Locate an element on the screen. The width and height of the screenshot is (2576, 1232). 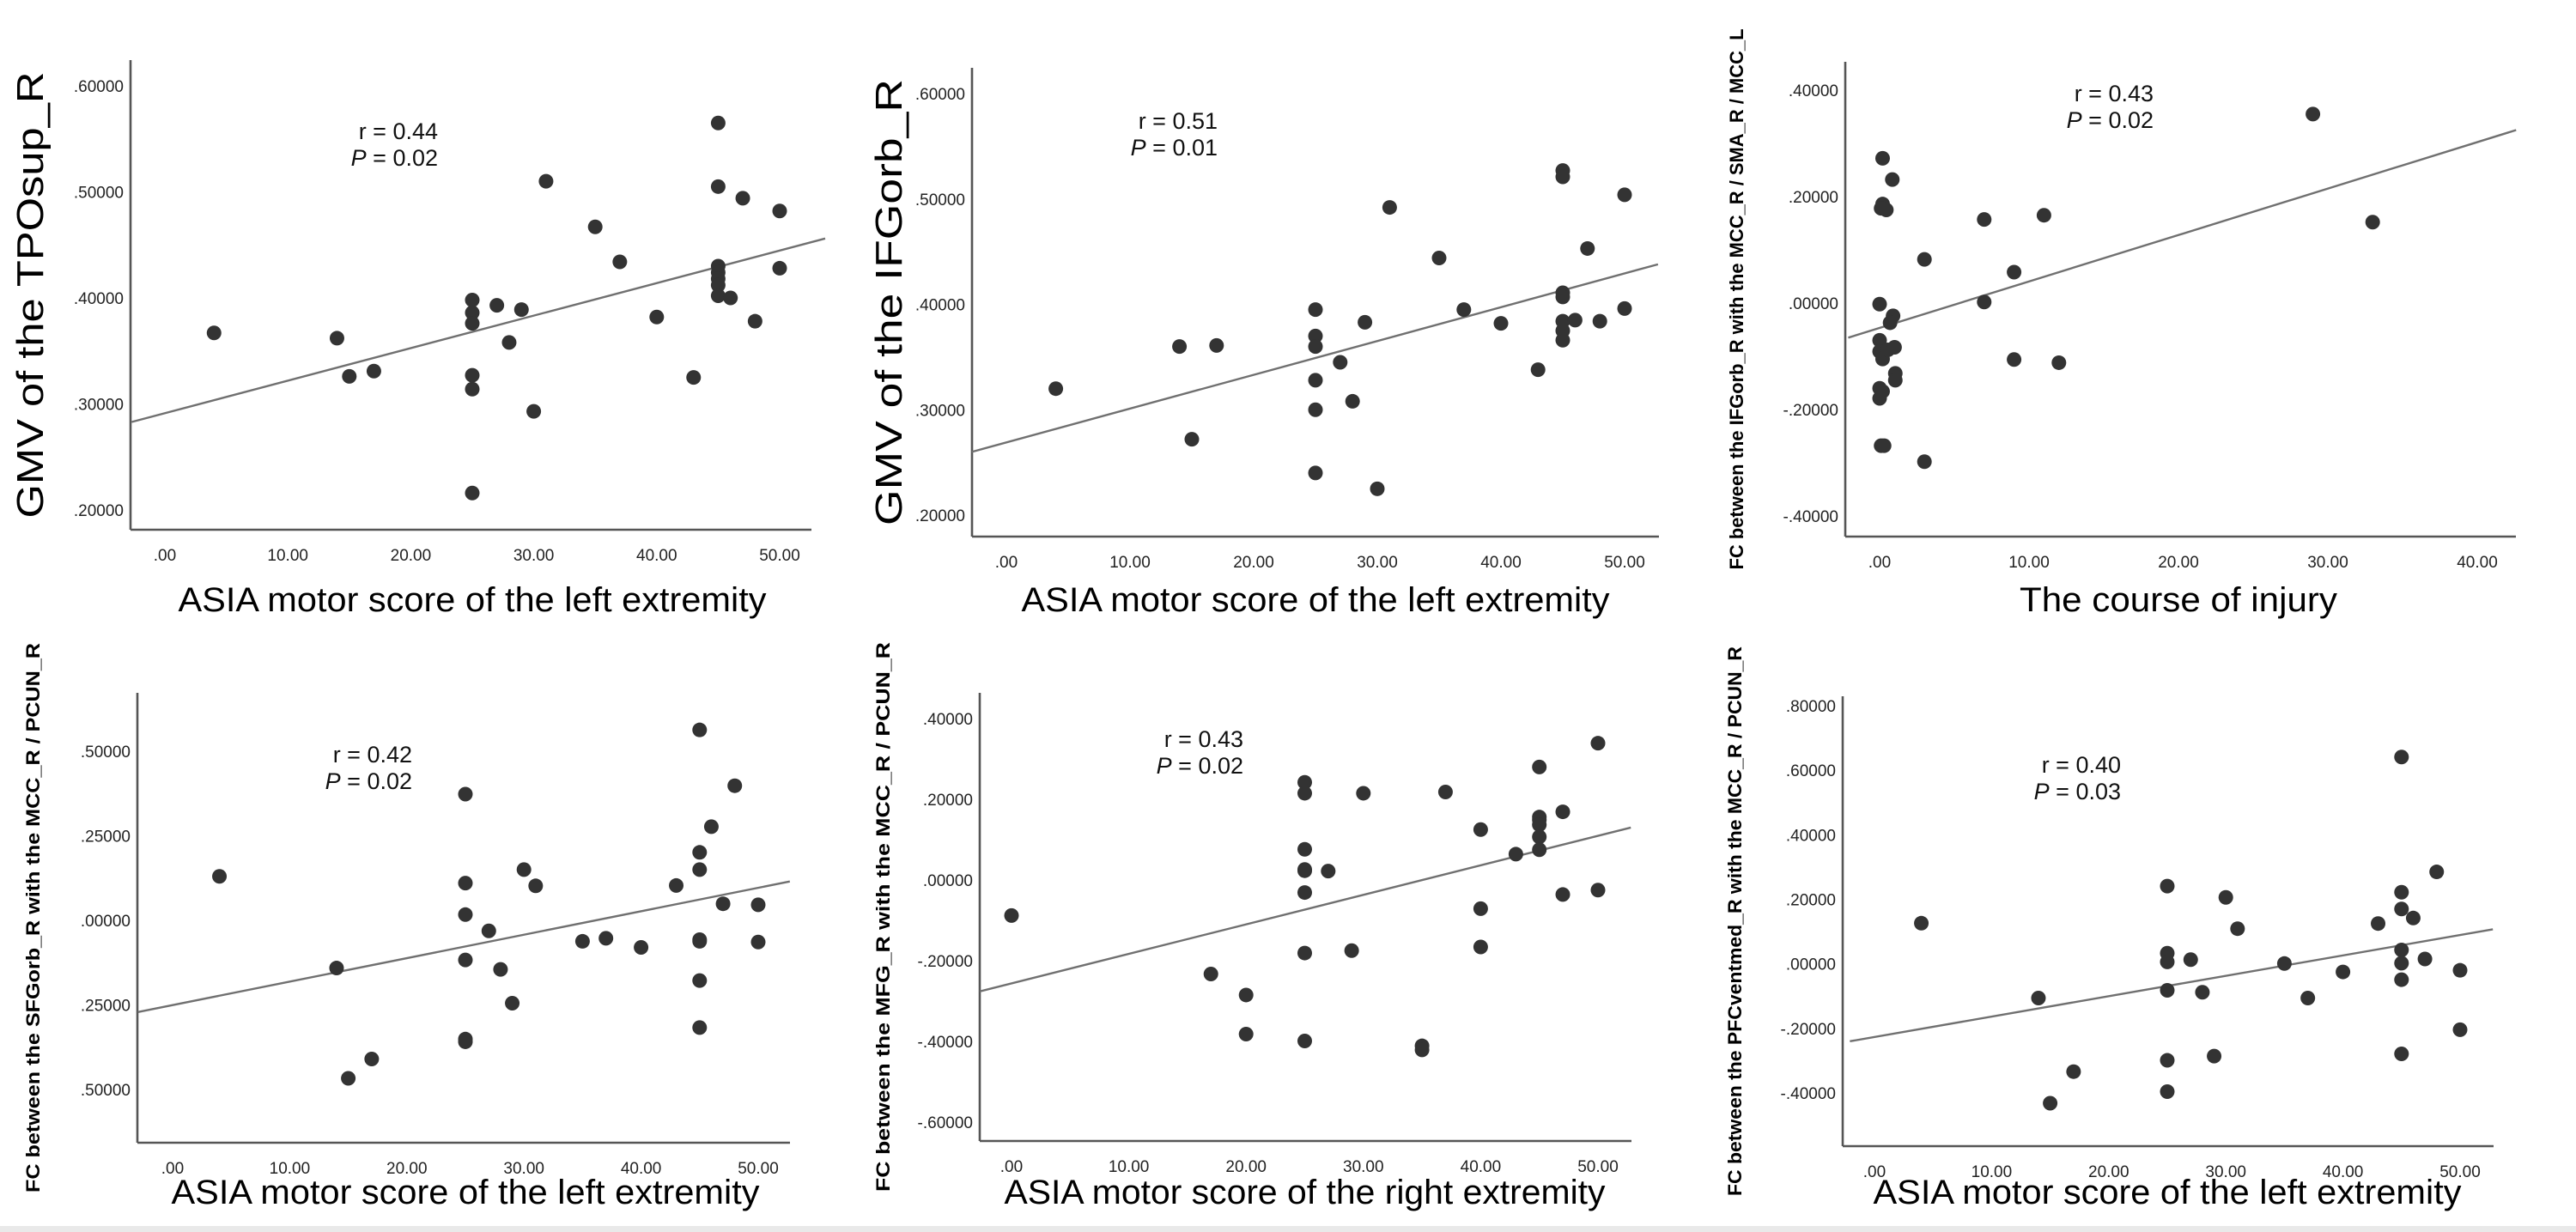
y-tick-label: .80000 is located at coordinates (1811, 707).